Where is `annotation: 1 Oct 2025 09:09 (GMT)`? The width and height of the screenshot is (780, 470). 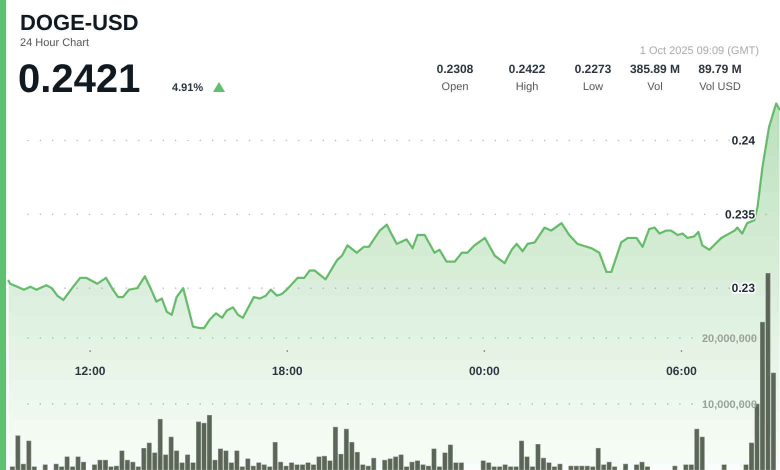 annotation: 1 Oct 2025 09:09 (GMT) is located at coordinates (699, 51).